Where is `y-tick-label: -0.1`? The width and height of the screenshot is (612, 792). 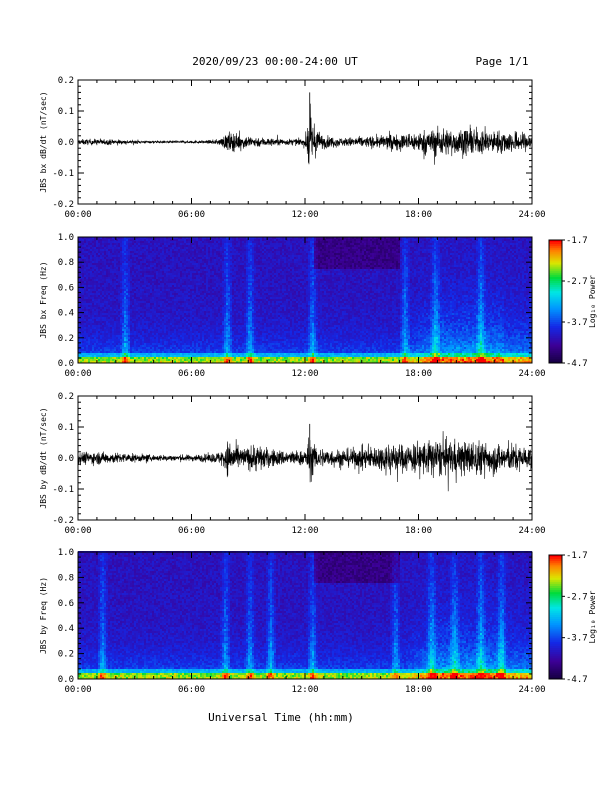 y-tick-label: -0.1 is located at coordinates (63, 174).